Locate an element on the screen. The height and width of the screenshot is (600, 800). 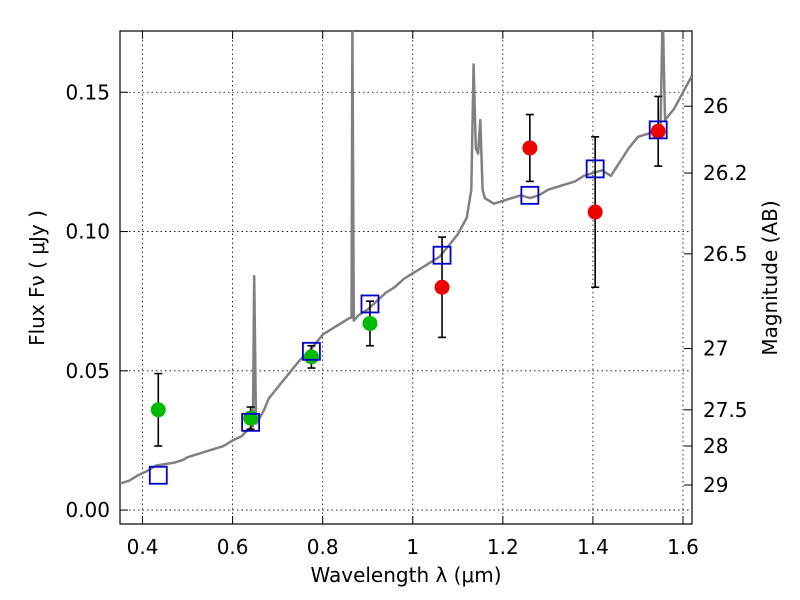
y-tick-label: 0.05 is located at coordinates (87, 371).